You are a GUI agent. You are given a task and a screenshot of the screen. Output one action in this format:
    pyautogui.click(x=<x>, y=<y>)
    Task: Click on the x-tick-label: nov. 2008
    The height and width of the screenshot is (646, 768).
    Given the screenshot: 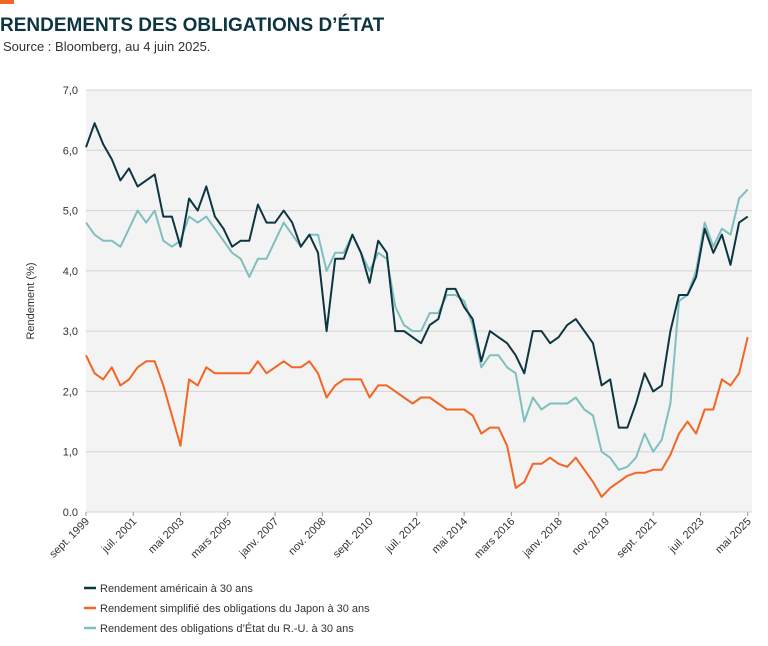 What is the action you would take?
    pyautogui.click(x=307, y=537)
    